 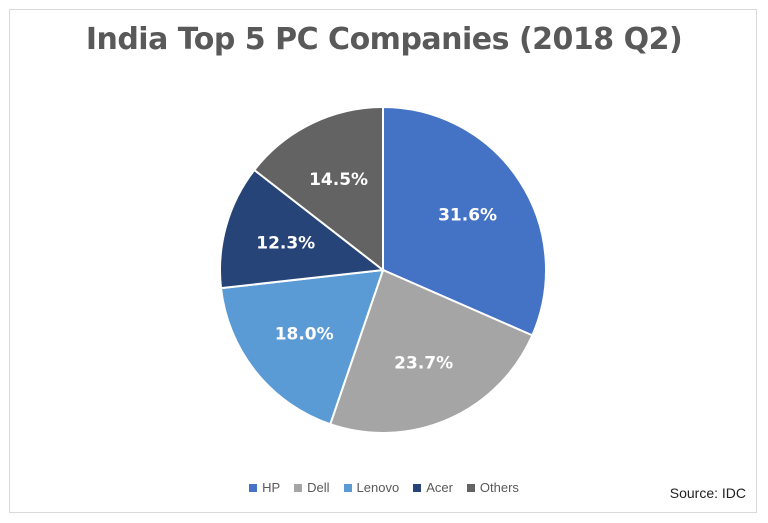 What do you see at coordinates (302, 229) in the screenshot?
I see `pie-slice-acer` at bounding box center [302, 229].